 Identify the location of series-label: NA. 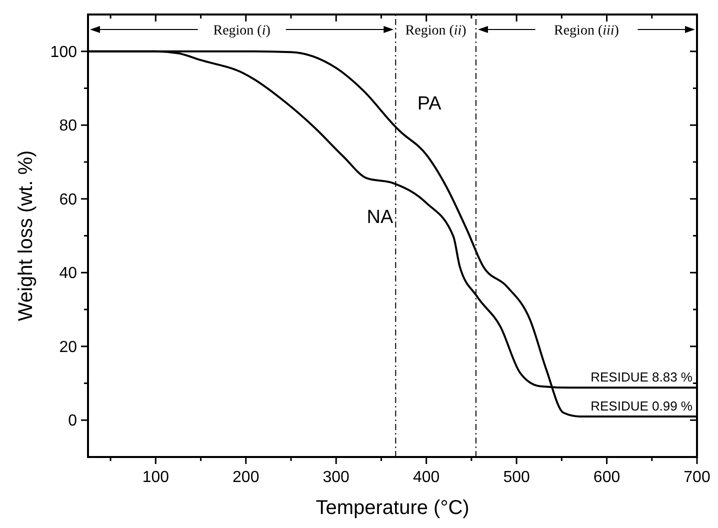
(380, 217).